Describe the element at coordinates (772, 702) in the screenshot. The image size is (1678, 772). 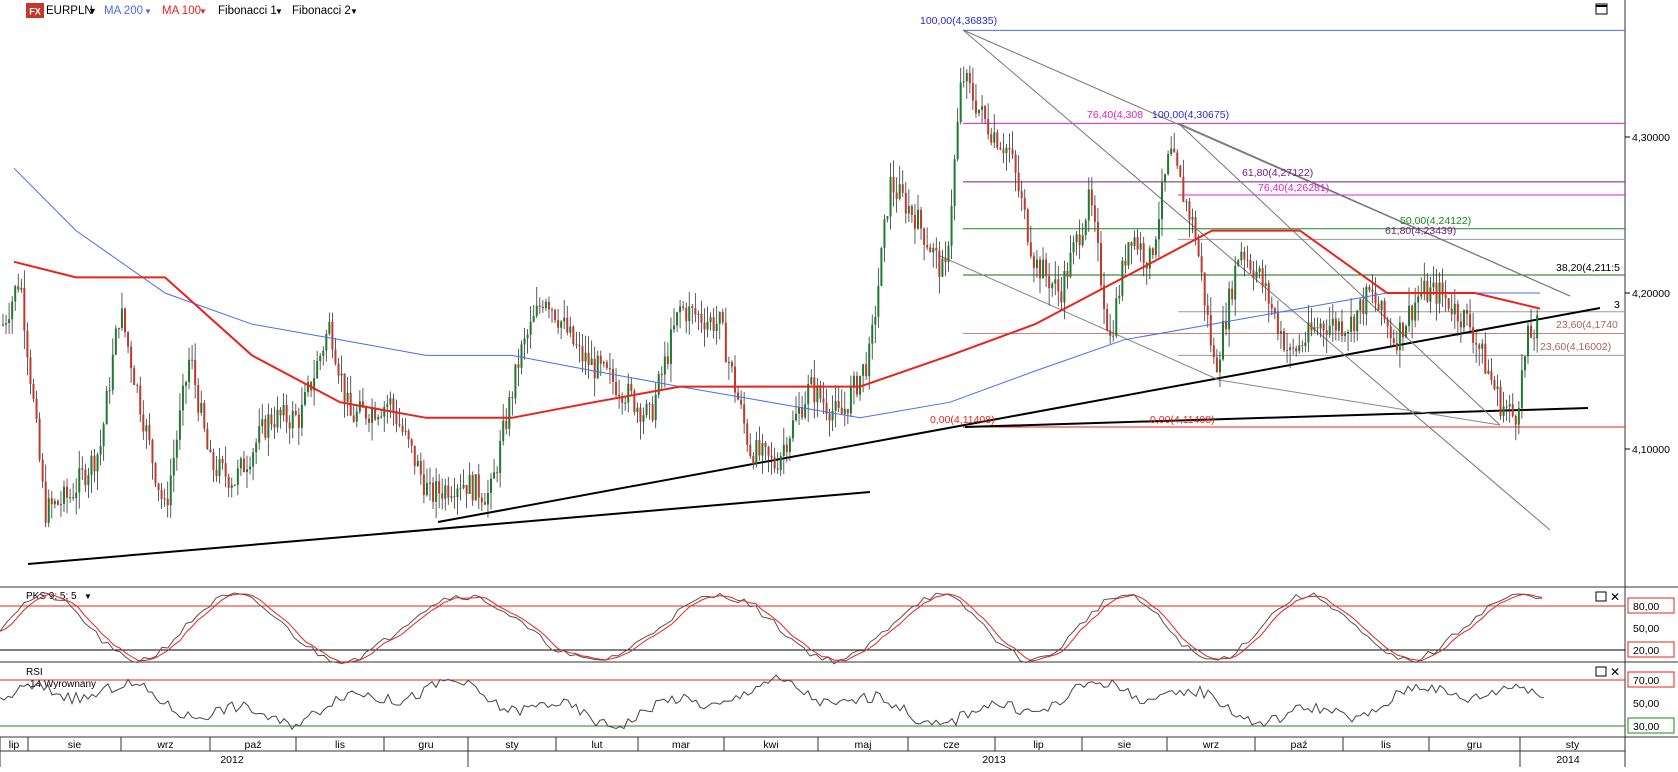
I see `rsi-line` at that location.